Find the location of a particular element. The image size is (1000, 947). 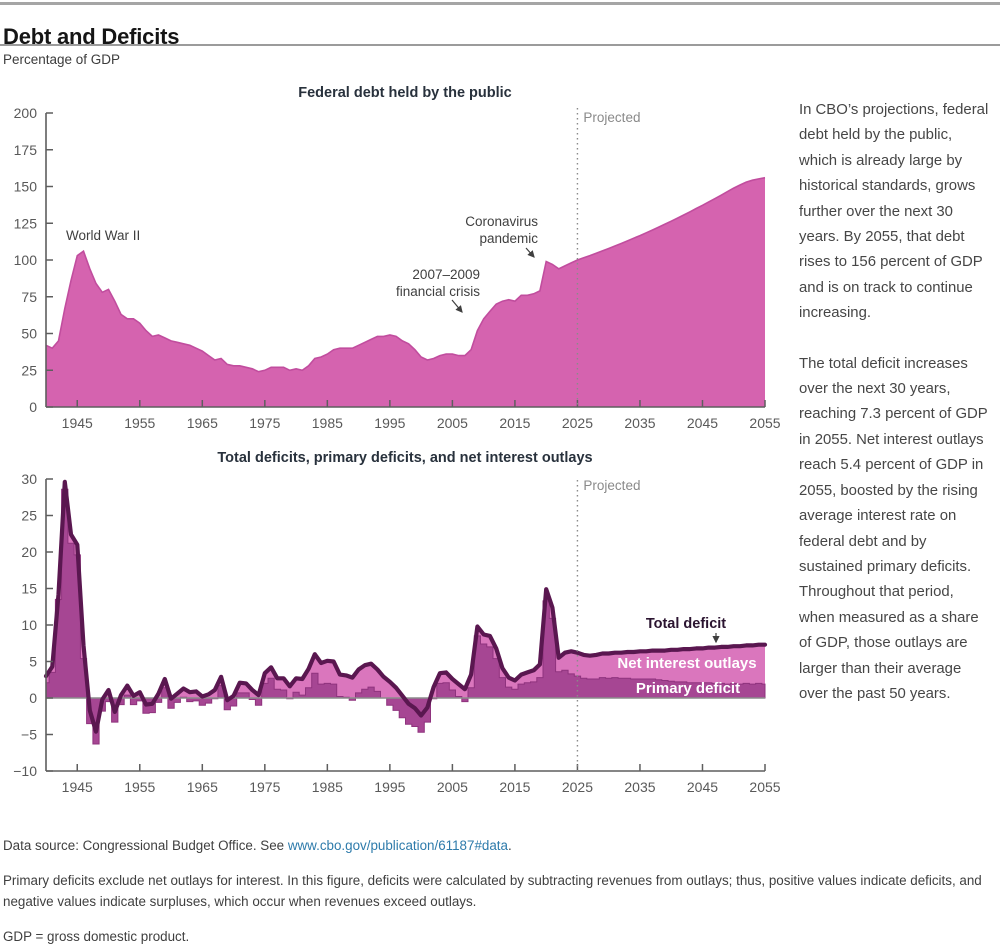

covid-annotation-line2: pandemic is located at coordinates (508, 238).